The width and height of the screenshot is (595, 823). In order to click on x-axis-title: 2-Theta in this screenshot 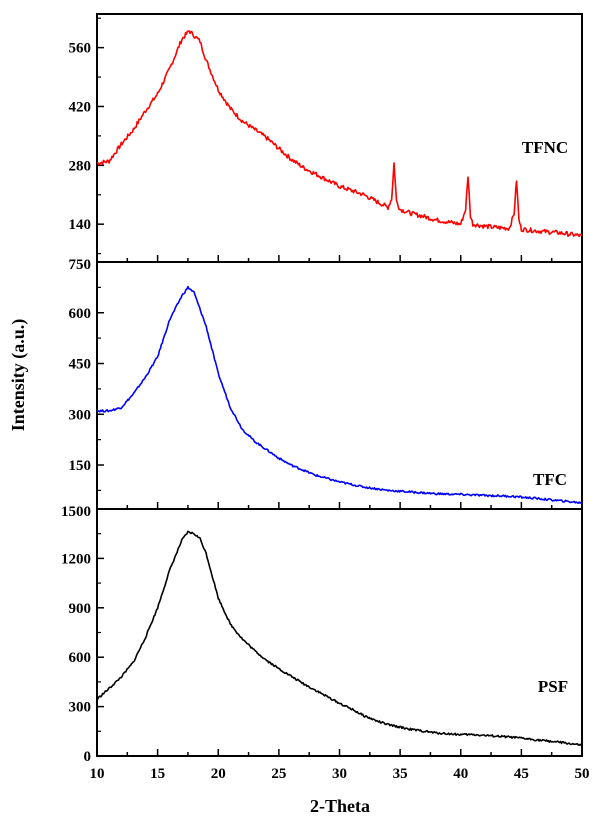, I will do `click(340, 806)`.